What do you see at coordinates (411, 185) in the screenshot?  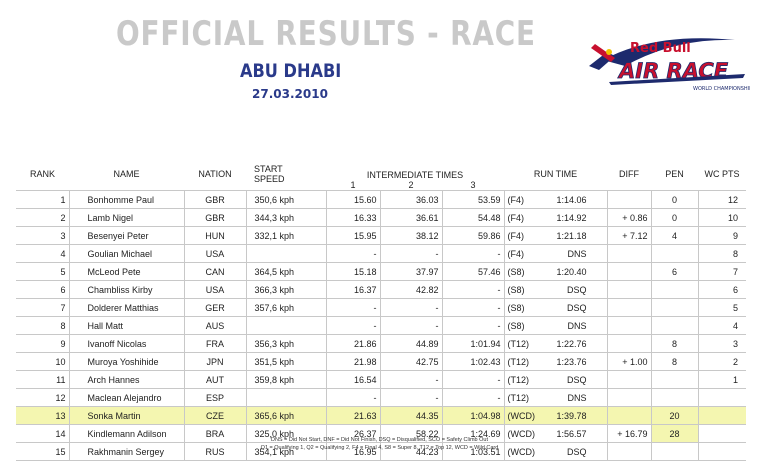 I see `header-int-2: 2` at bounding box center [411, 185].